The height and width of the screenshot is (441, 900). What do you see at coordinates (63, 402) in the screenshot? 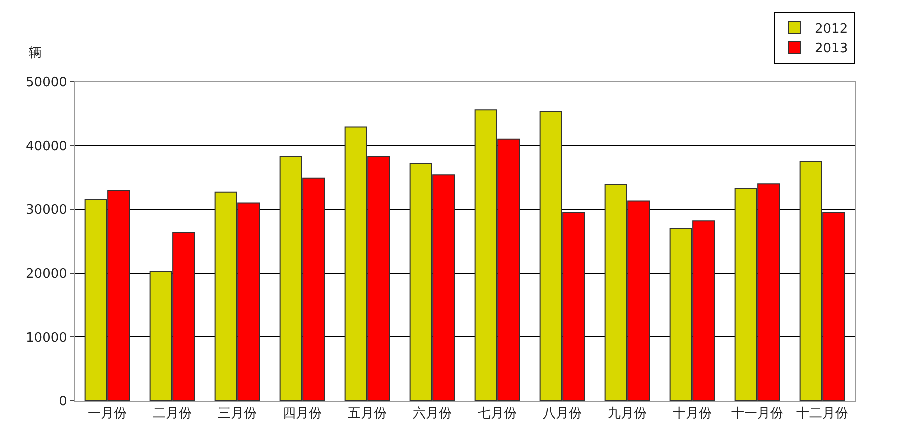
I see `y-tick-label: 0` at bounding box center [63, 402].